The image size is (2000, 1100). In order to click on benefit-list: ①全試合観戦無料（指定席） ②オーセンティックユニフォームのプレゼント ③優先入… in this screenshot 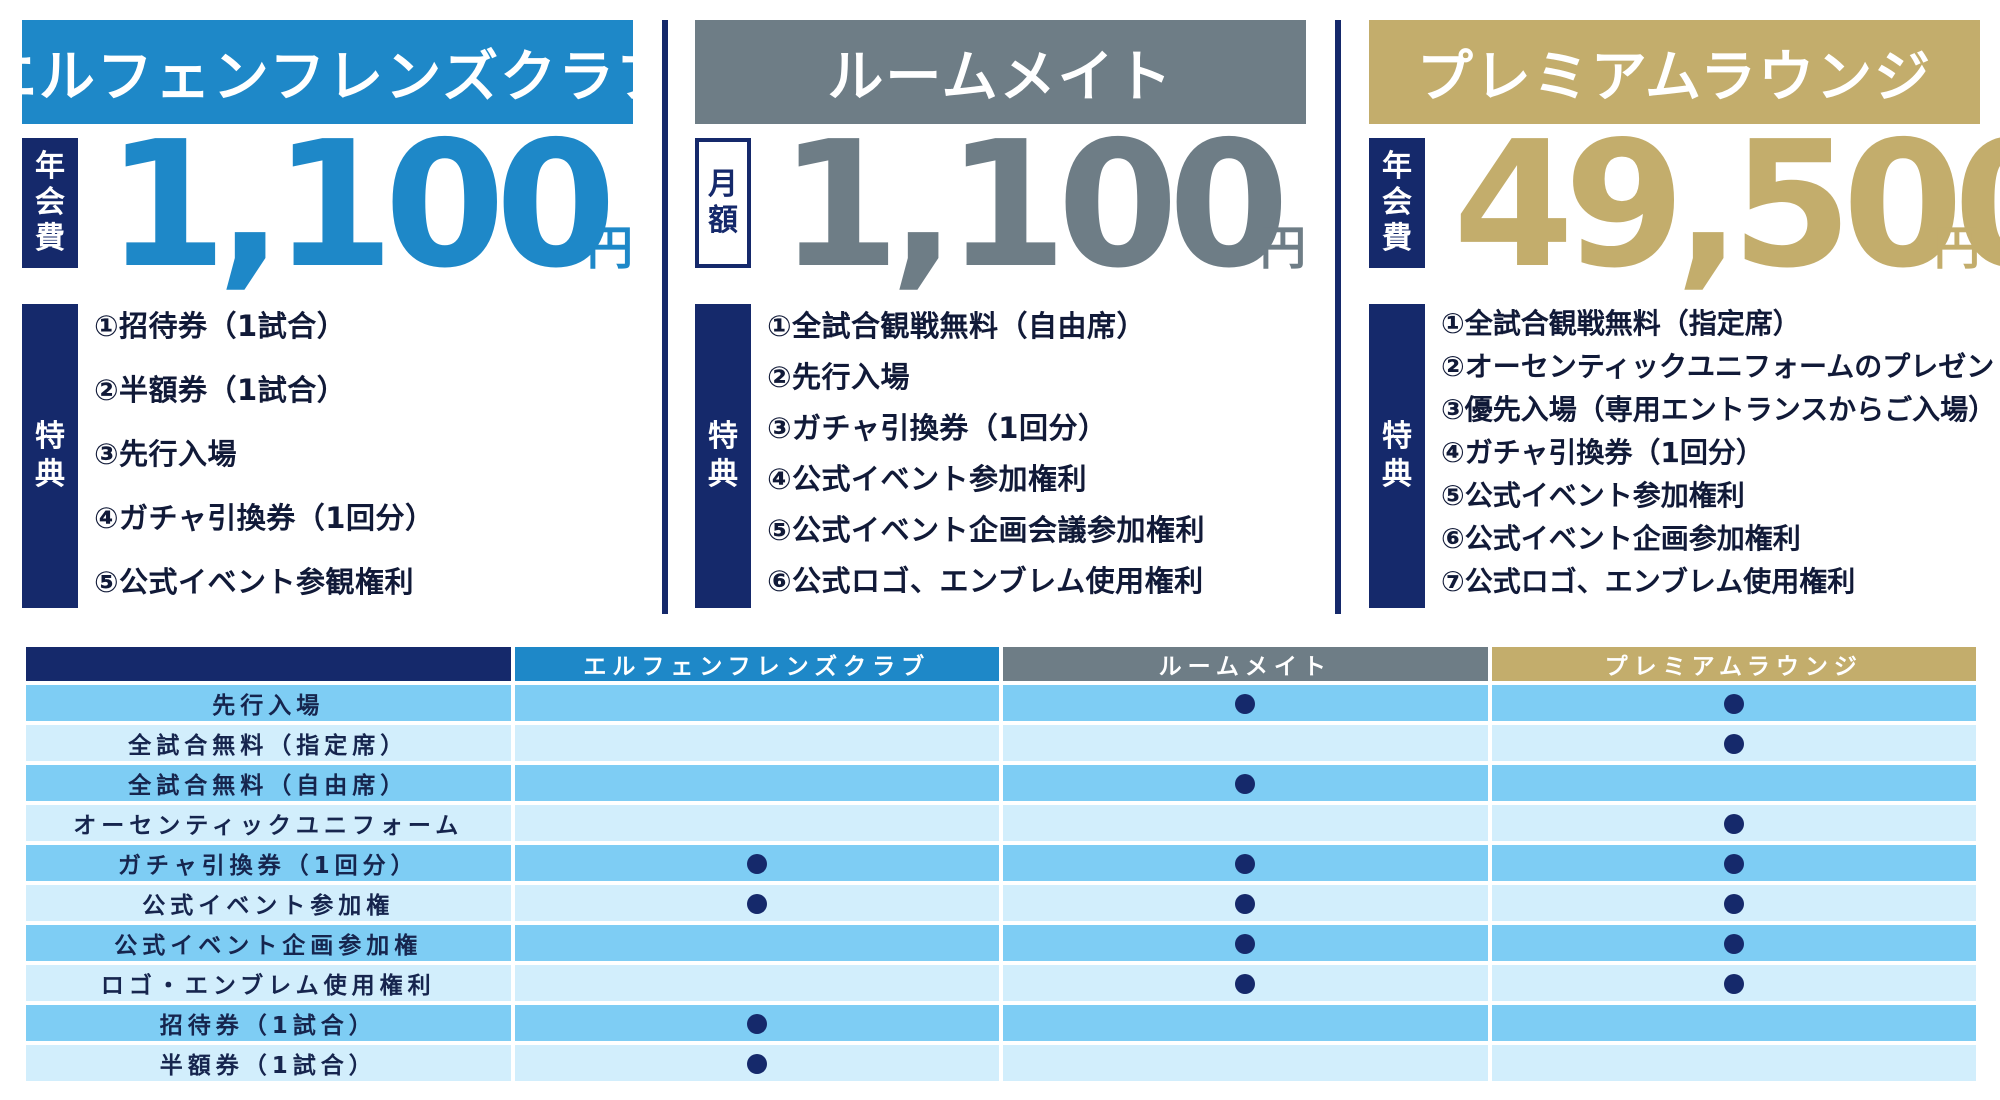, I will do `click(1720, 454)`.